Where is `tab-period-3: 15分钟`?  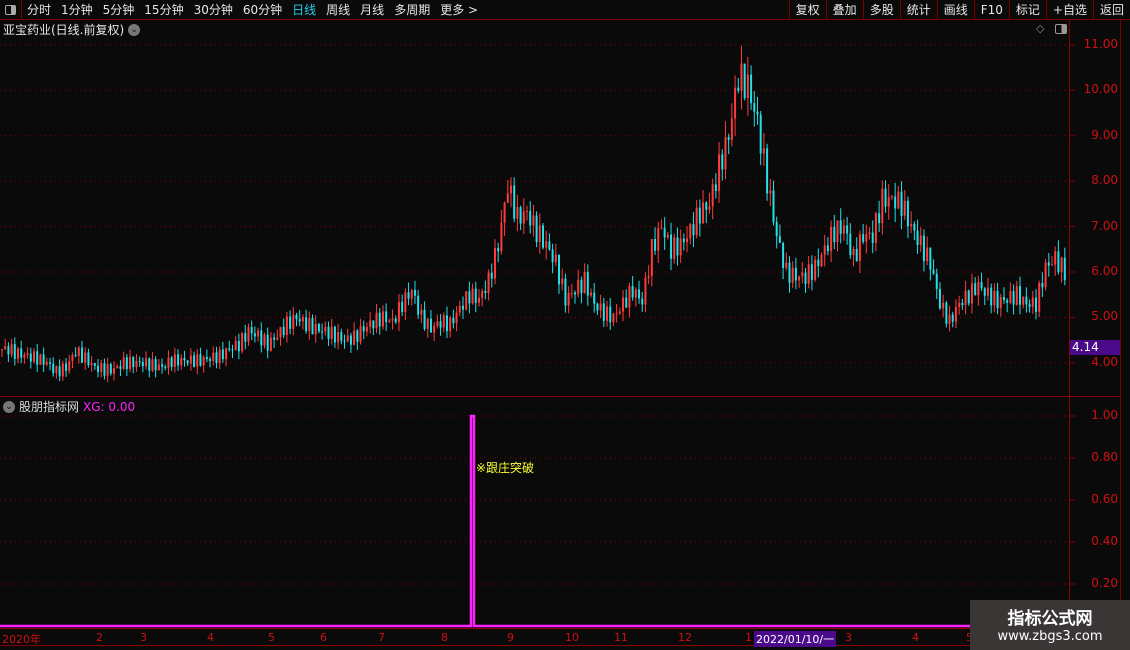 tab-period-3: 15分钟 is located at coordinates (164, 10).